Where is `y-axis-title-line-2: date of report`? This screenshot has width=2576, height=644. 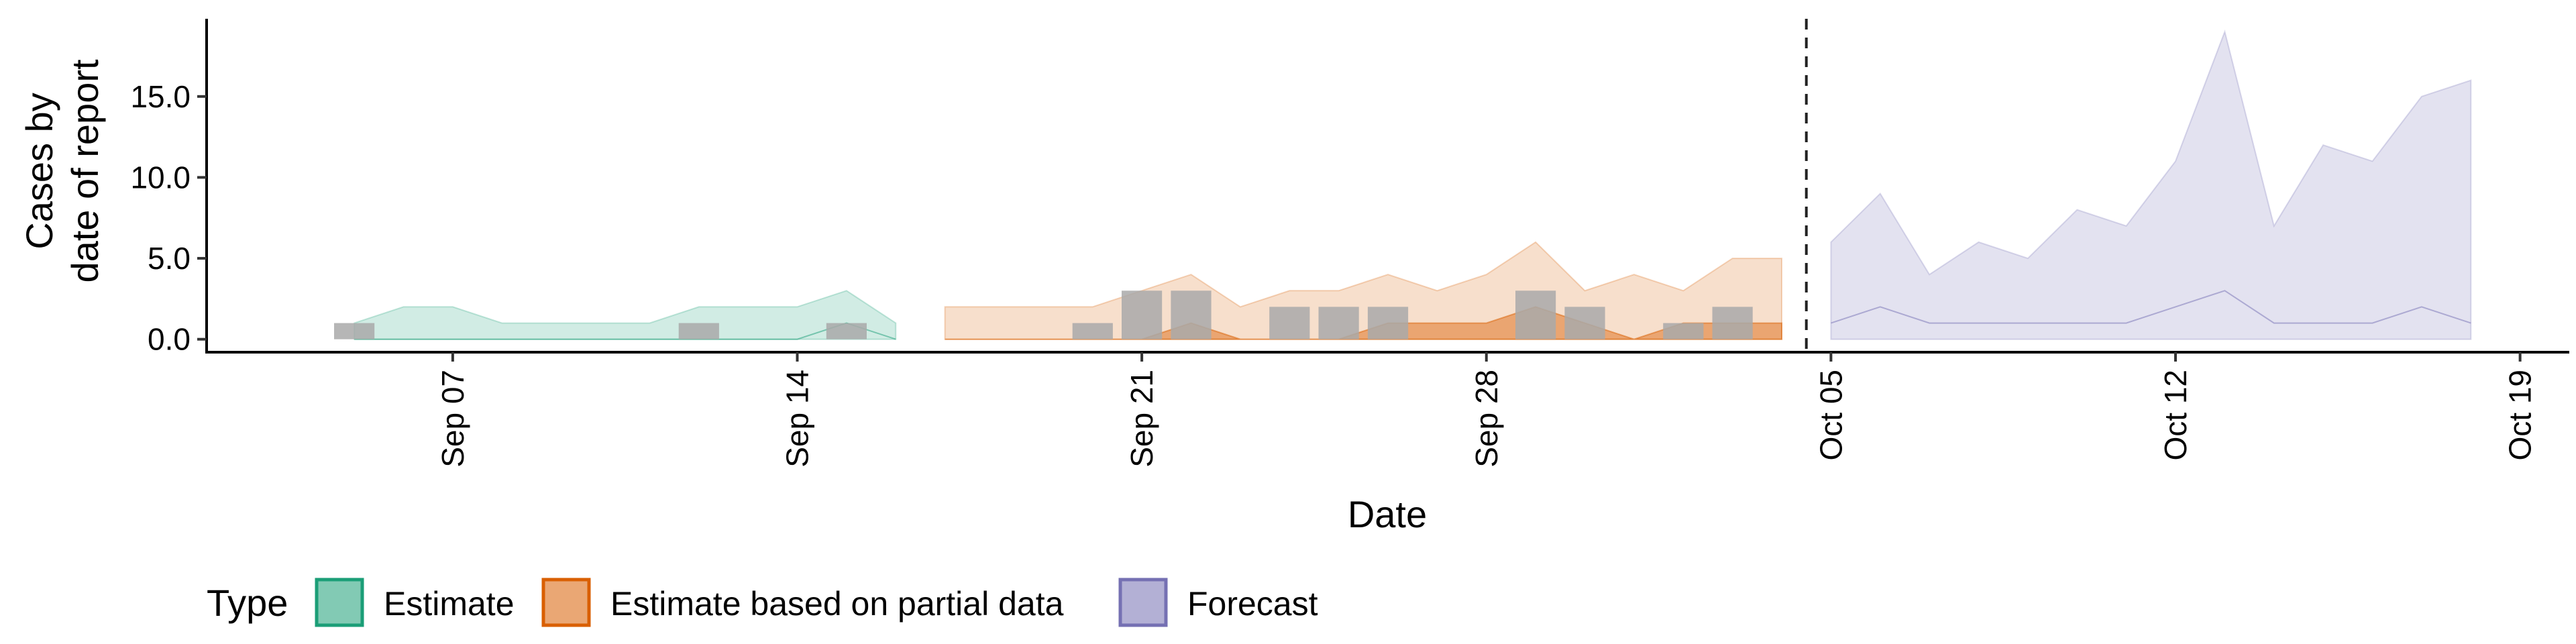
y-axis-title-line-2: date of report is located at coordinates (85, 171).